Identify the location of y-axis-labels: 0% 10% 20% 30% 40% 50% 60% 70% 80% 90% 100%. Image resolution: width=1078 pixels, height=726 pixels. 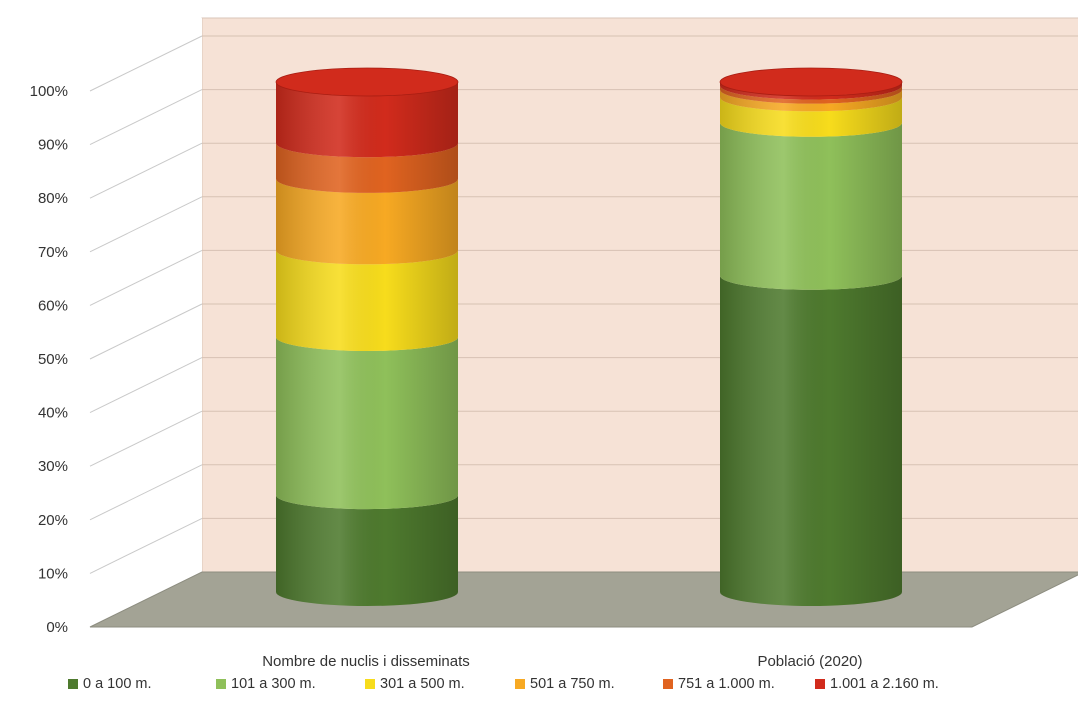
(49, 359).